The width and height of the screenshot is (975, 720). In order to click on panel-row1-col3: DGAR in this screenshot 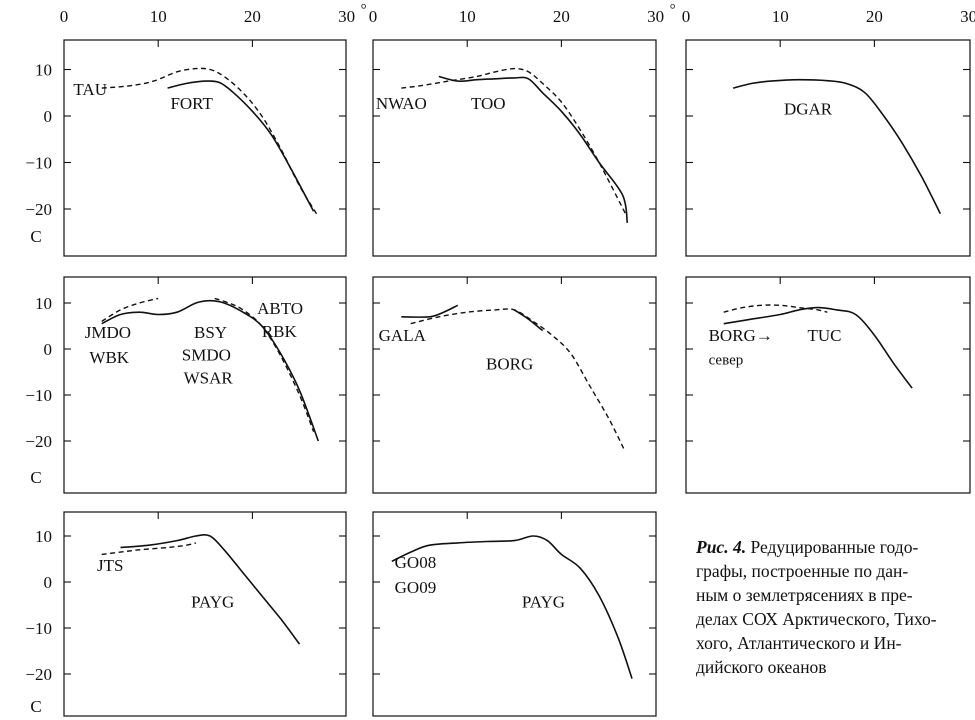, I will do `click(828, 148)`.